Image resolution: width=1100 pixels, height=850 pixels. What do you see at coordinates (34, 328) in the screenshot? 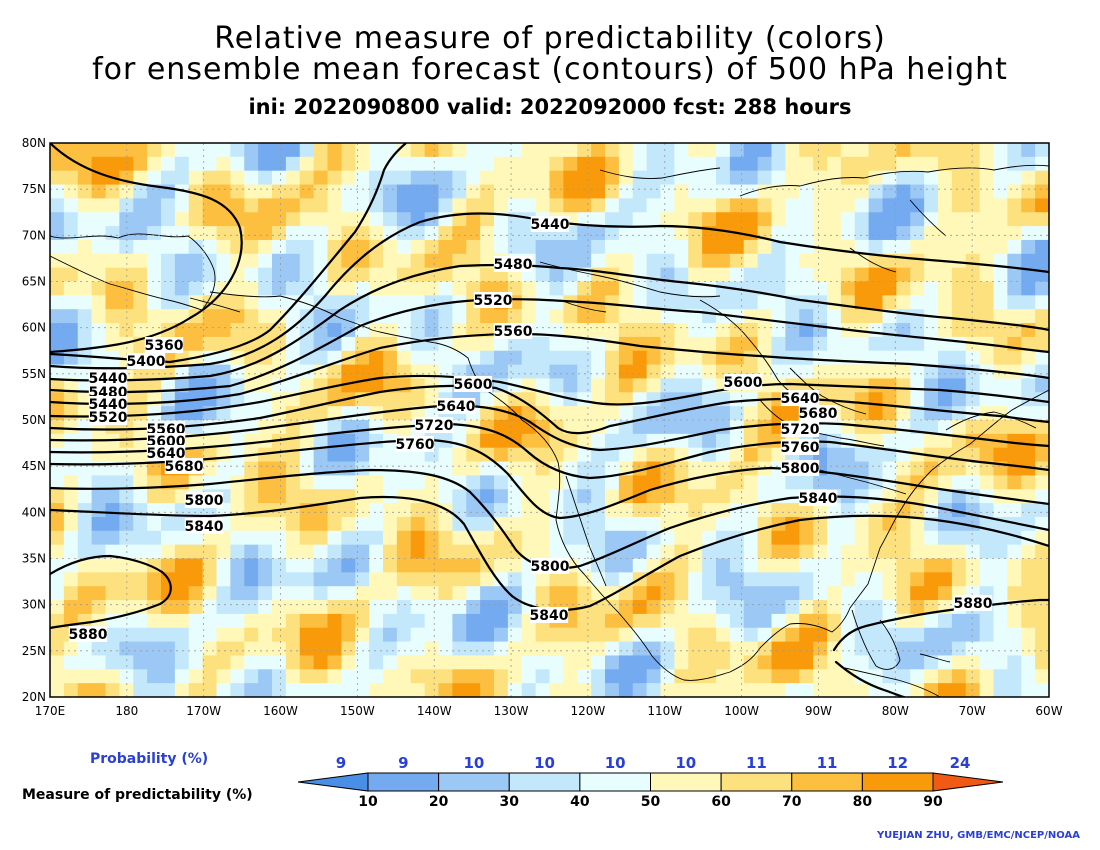
I see `lat-tick-label: 60N` at bounding box center [34, 328].